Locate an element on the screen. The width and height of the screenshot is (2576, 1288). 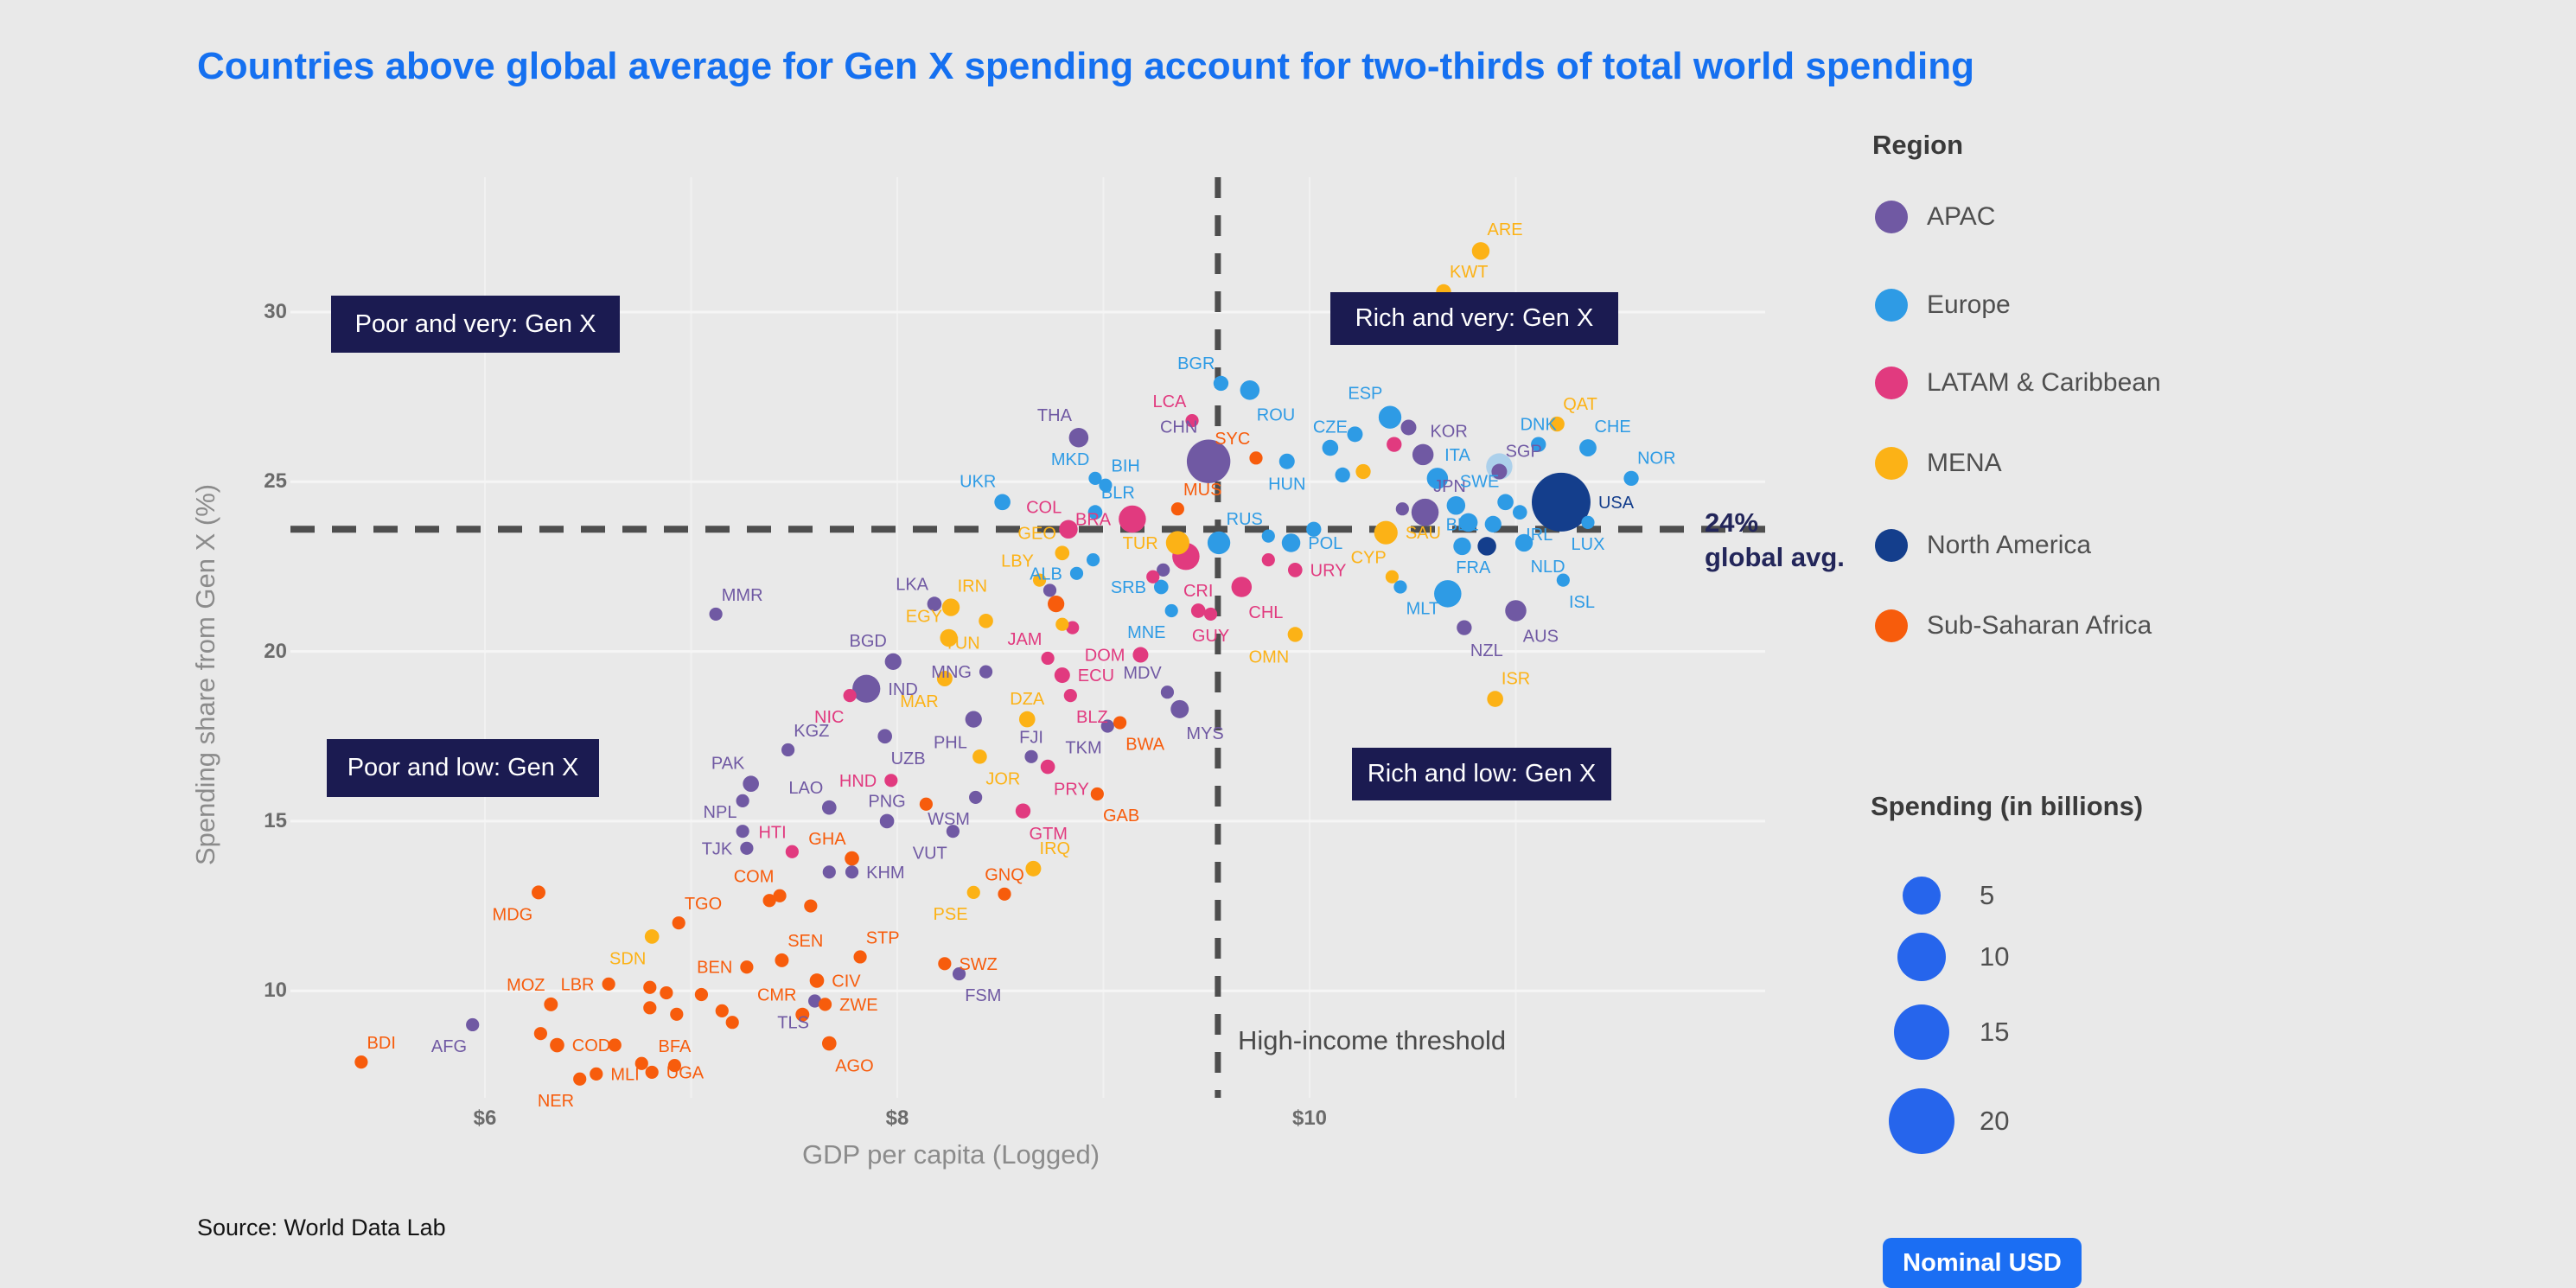
legend-item-europe: Europe is located at coordinates (1943, 305).